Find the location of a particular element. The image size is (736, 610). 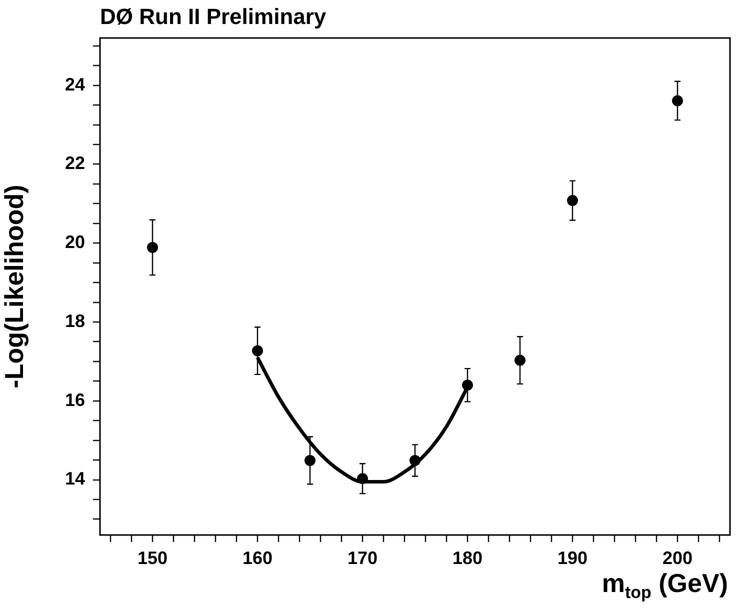

y-tick-label: 16 is located at coordinates (74, 400).